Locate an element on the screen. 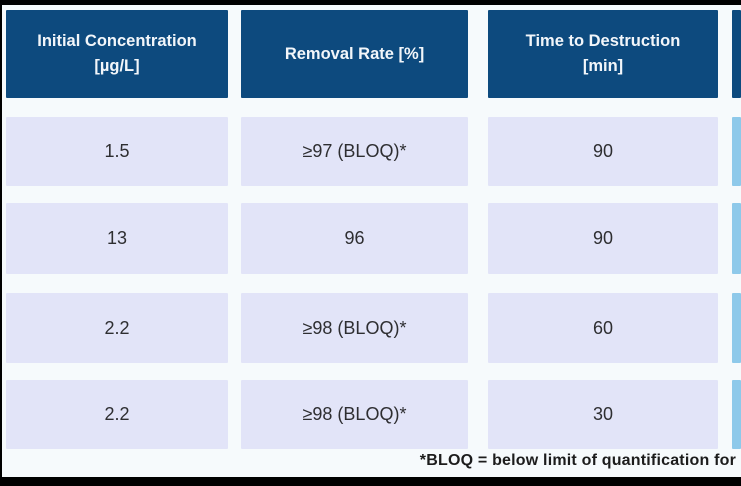 Image resolution: width=741 pixels, height=486 pixels. table-cell: 13 is located at coordinates (117, 238).